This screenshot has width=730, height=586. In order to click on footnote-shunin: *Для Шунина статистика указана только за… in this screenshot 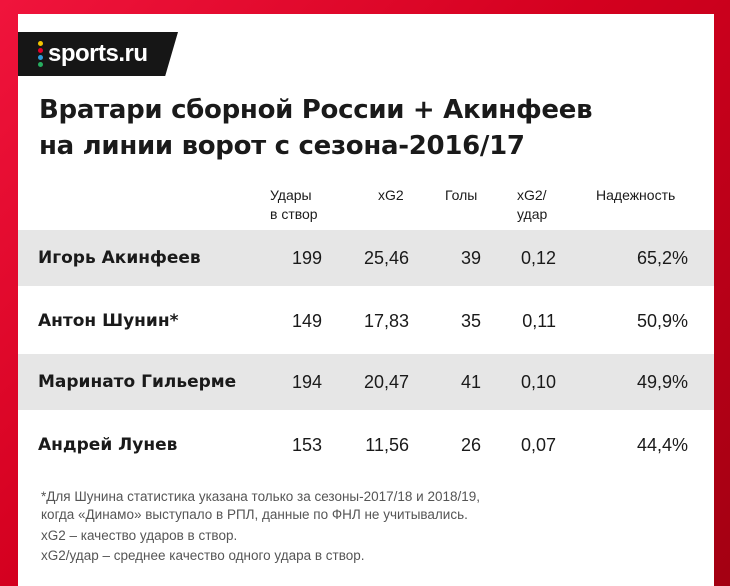, I will do `click(260, 506)`.